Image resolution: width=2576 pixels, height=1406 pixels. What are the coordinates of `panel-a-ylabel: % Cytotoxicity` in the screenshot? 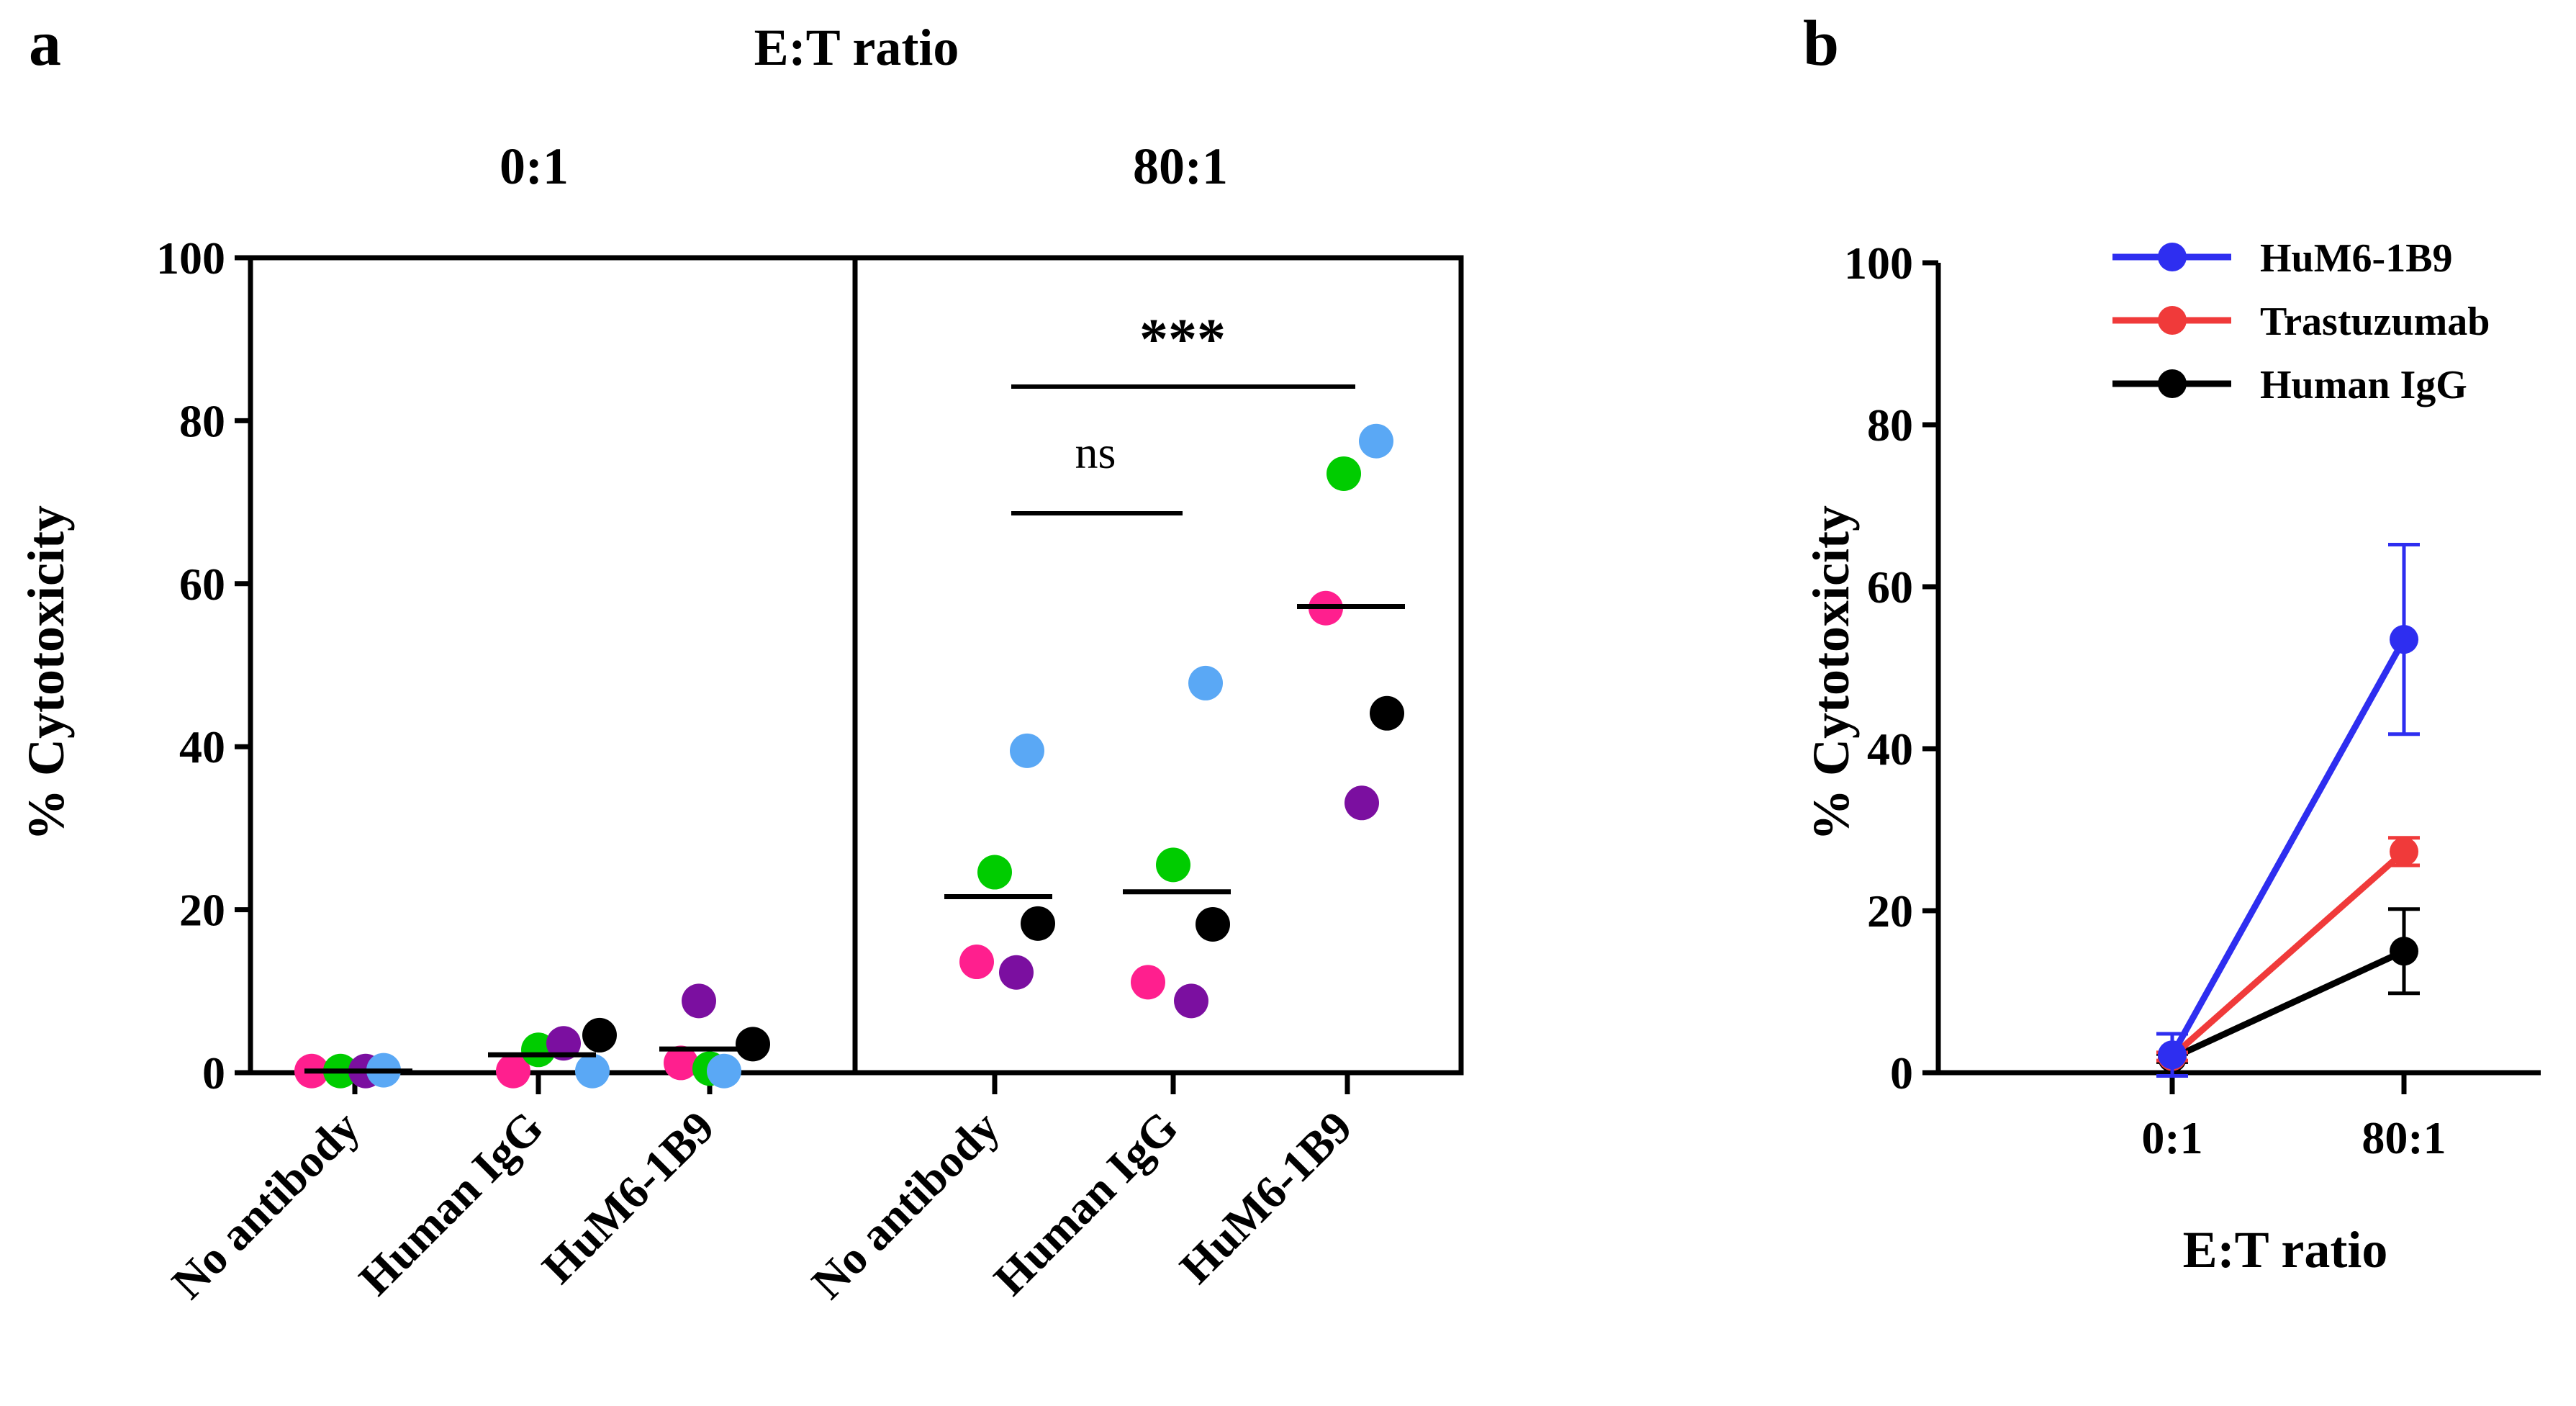 It's located at (46, 673).